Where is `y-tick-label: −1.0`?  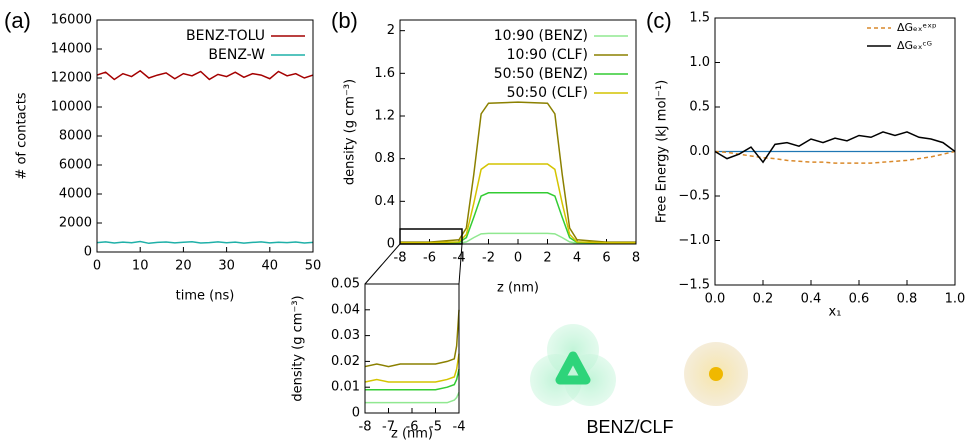 y-tick-label: −1.0 is located at coordinates (694, 240).